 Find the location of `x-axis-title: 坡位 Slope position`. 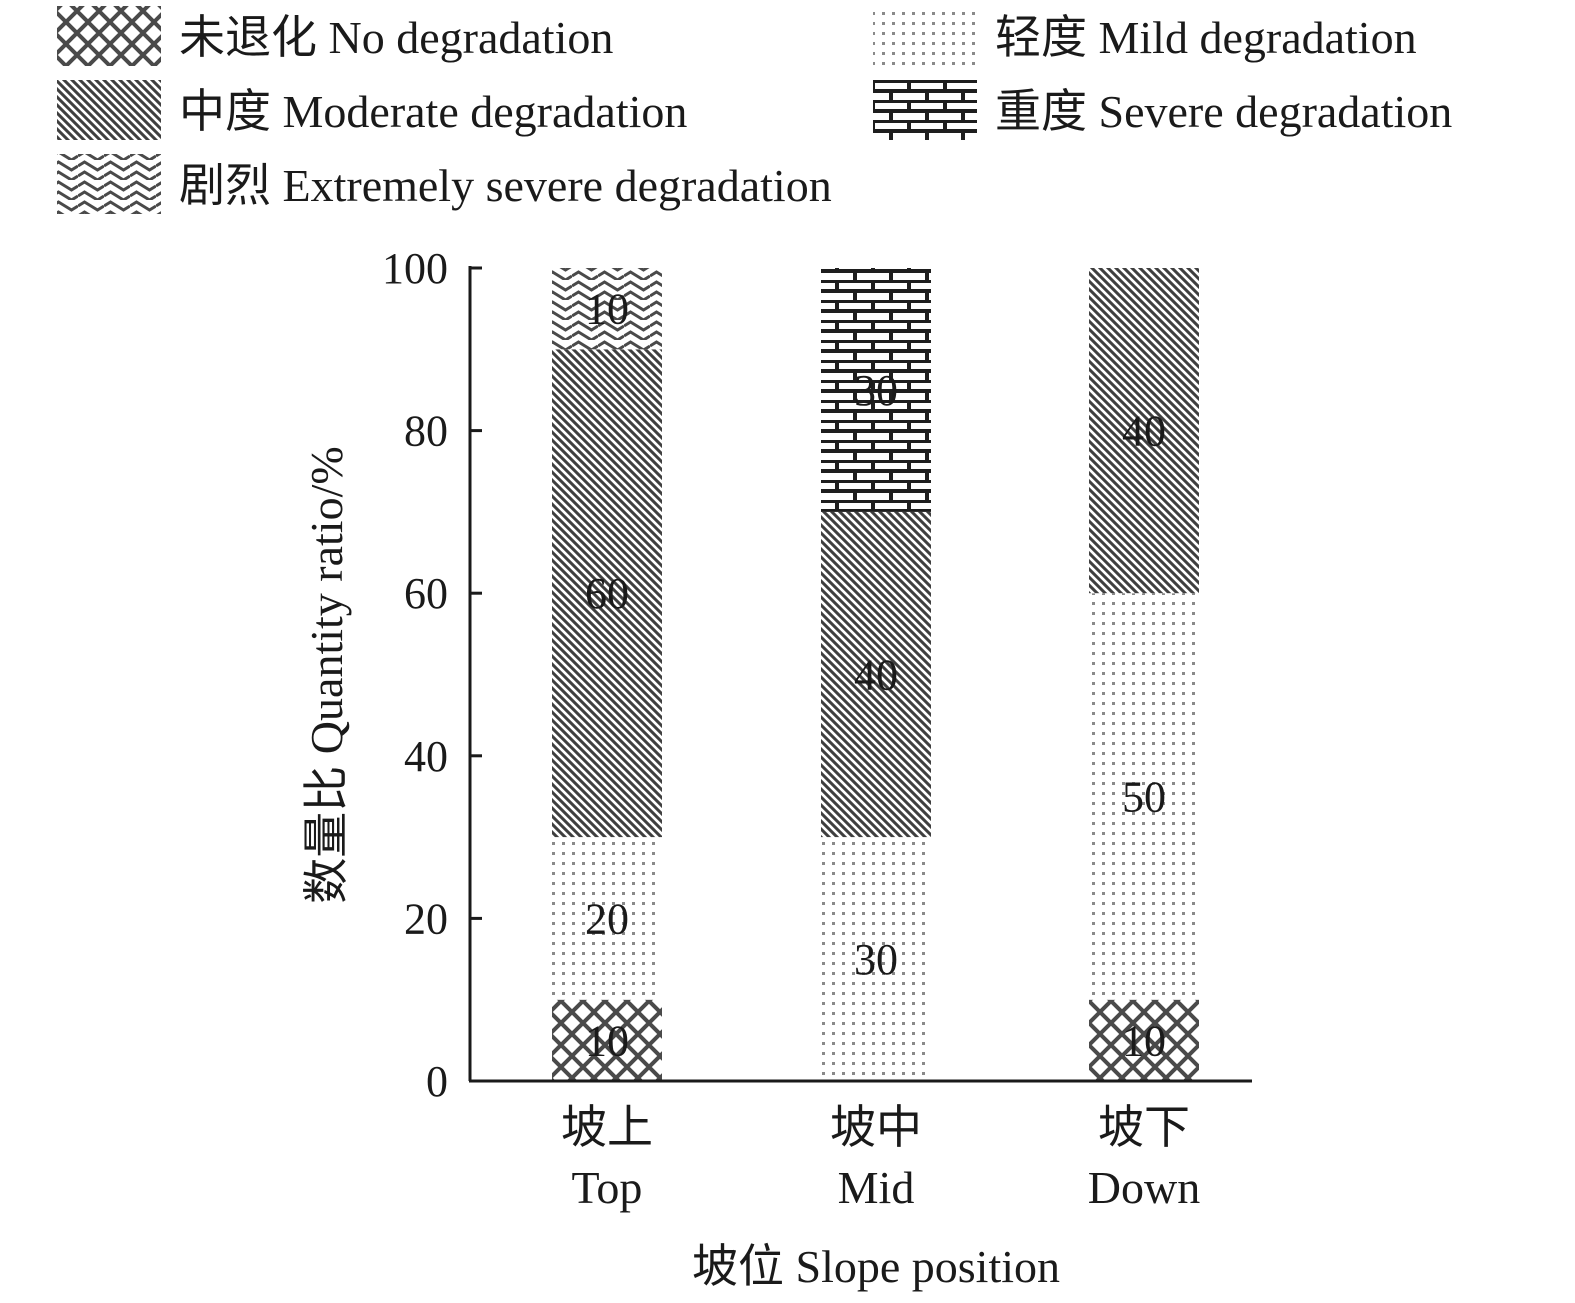

x-axis-title: 坡位 Slope position is located at coordinates (876, 1266).